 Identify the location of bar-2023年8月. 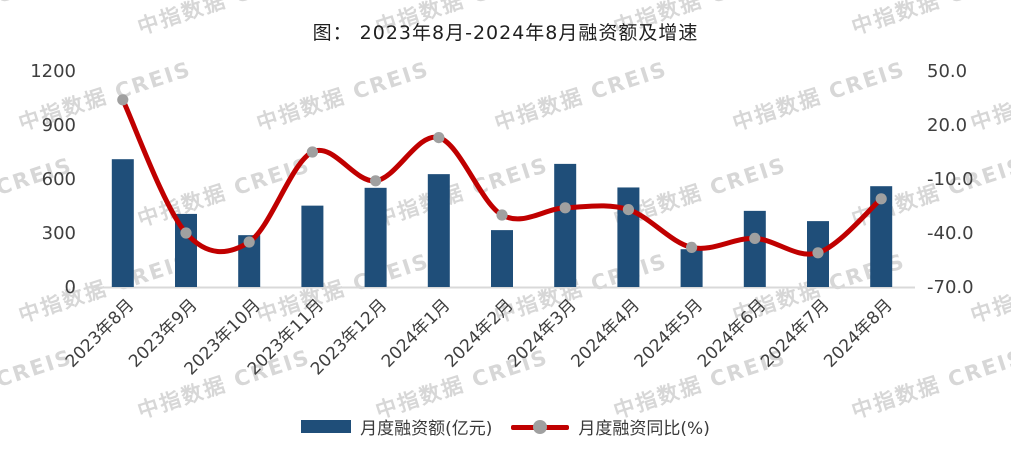
(122, 223).